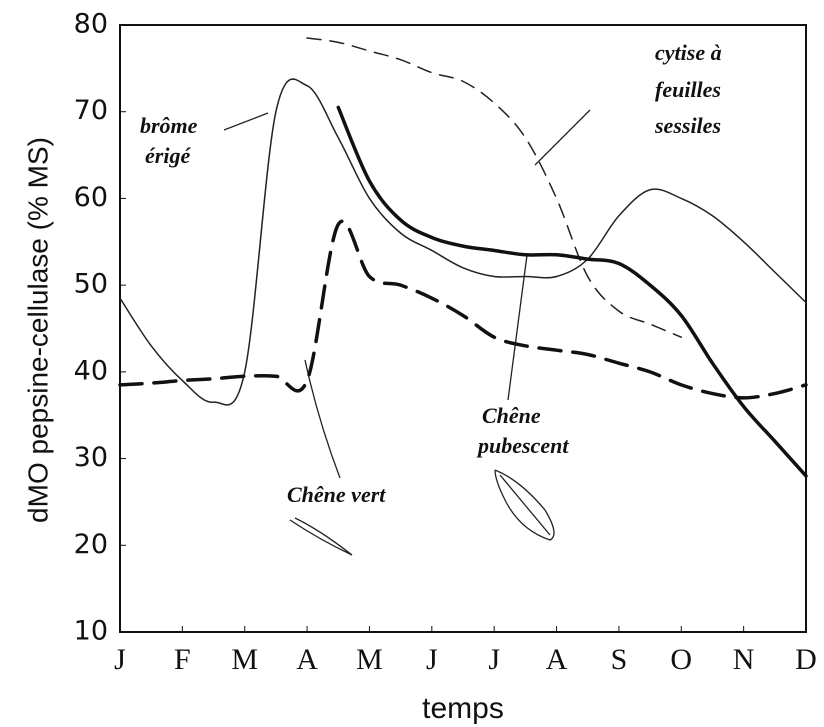  What do you see at coordinates (91, 457) in the screenshot?
I see `y-tick-label: 30` at bounding box center [91, 457].